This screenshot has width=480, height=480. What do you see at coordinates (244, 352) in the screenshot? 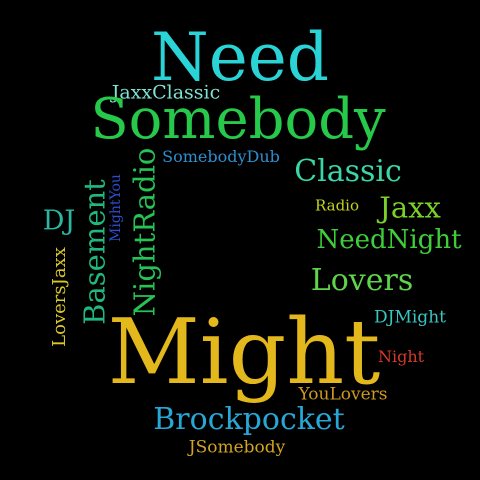
I see `word-might: Might` at bounding box center [244, 352].